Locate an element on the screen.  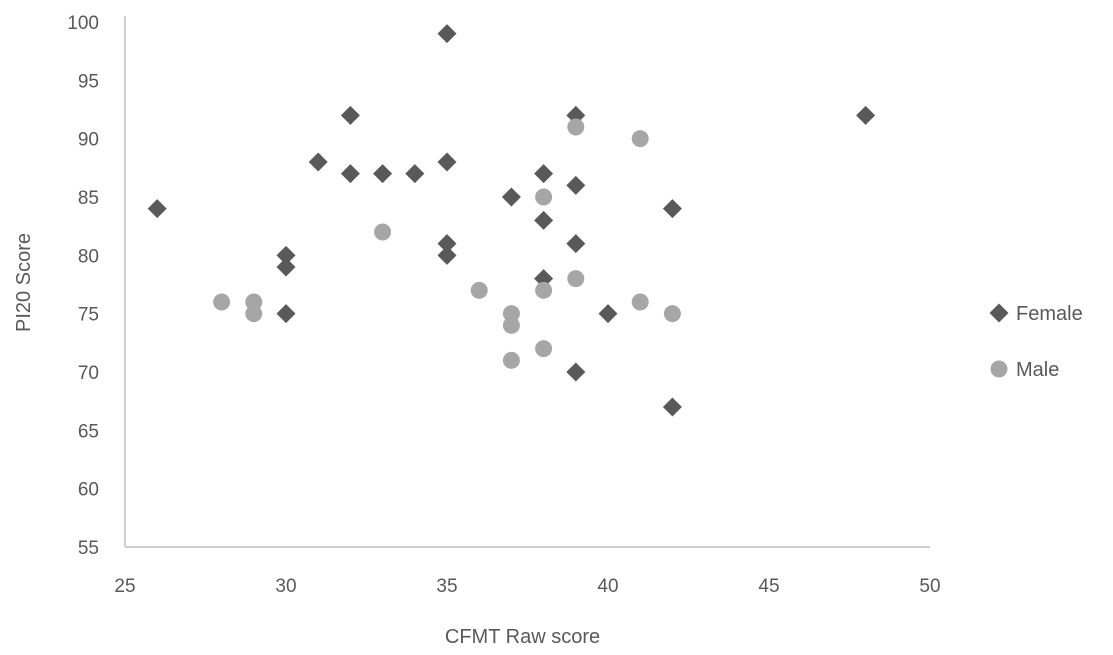
x-tick-label: 45 is located at coordinates (768, 586).